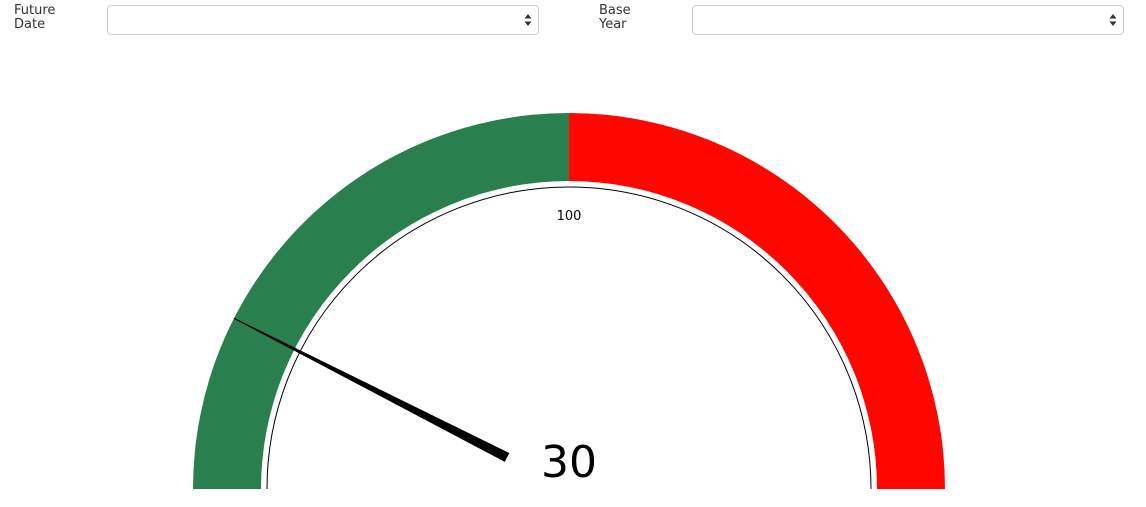  What do you see at coordinates (615, 17) in the screenshot?
I see `base-year-label: Base Year` at bounding box center [615, 17].